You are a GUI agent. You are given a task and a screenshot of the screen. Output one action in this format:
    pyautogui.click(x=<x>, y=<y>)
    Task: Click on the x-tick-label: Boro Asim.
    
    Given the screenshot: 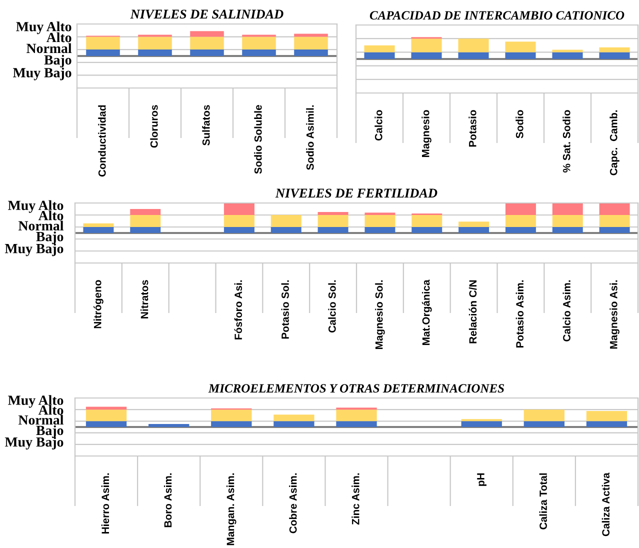 What is the action you would take?
    pyautogui.click(x=168, y=500)
    